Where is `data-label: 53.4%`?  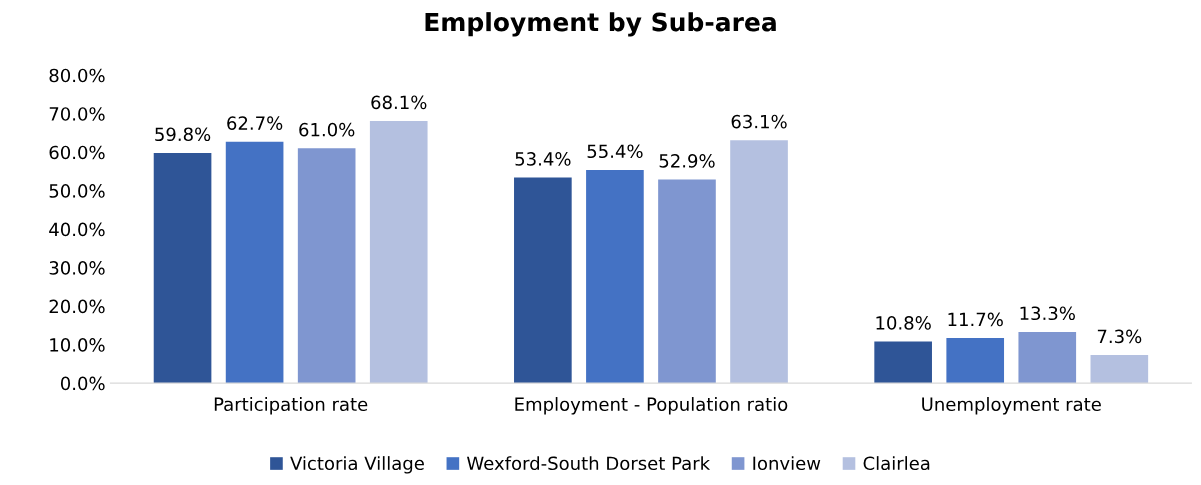
data-label: 53.4% is located at coordinates (543, 159).